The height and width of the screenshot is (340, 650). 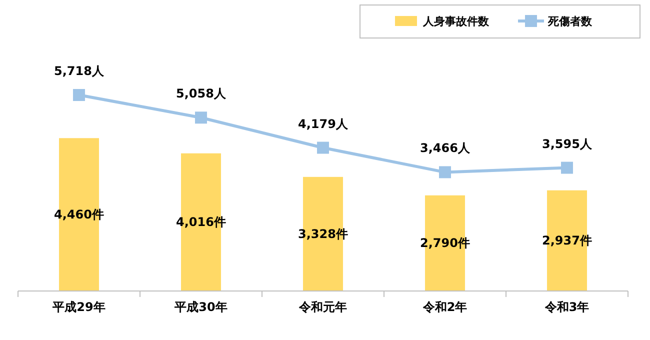 What do you see at coordinates (567, 307) in the screenshot?
I see `x-tick-label: 令和3年` at bounding box center [567, 307].